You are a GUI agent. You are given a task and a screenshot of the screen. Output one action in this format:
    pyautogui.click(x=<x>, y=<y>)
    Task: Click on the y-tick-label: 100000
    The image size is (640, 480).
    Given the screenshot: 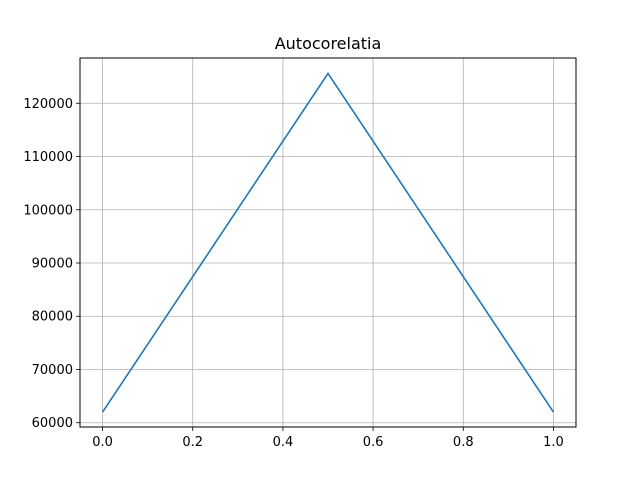 What is the action you would take?
    pyautogui.click(x=48, y=210)
    